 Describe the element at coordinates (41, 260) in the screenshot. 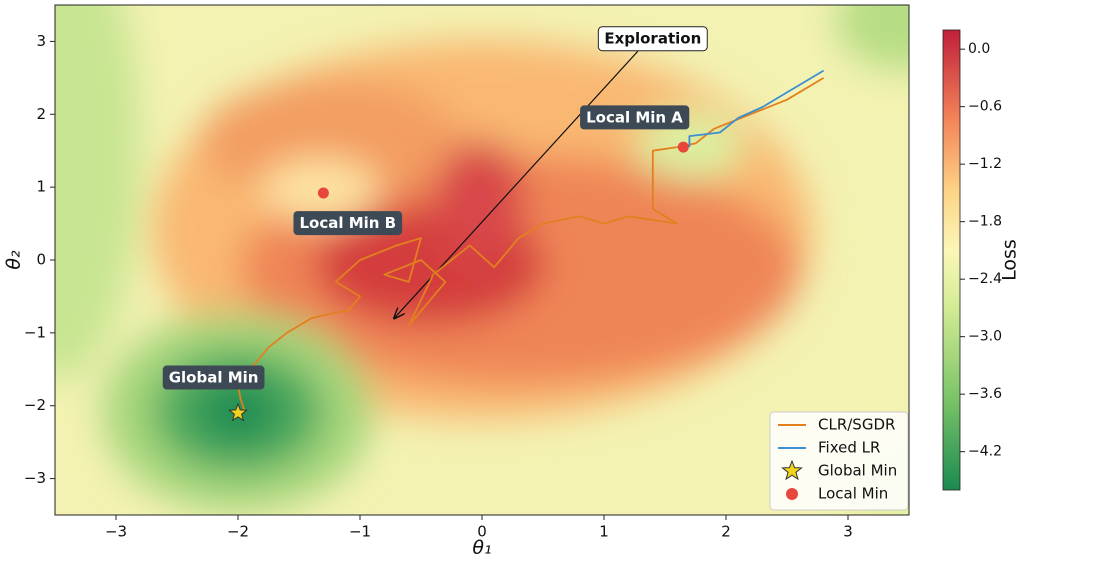

I see `y-tick-label: 0` at that location.